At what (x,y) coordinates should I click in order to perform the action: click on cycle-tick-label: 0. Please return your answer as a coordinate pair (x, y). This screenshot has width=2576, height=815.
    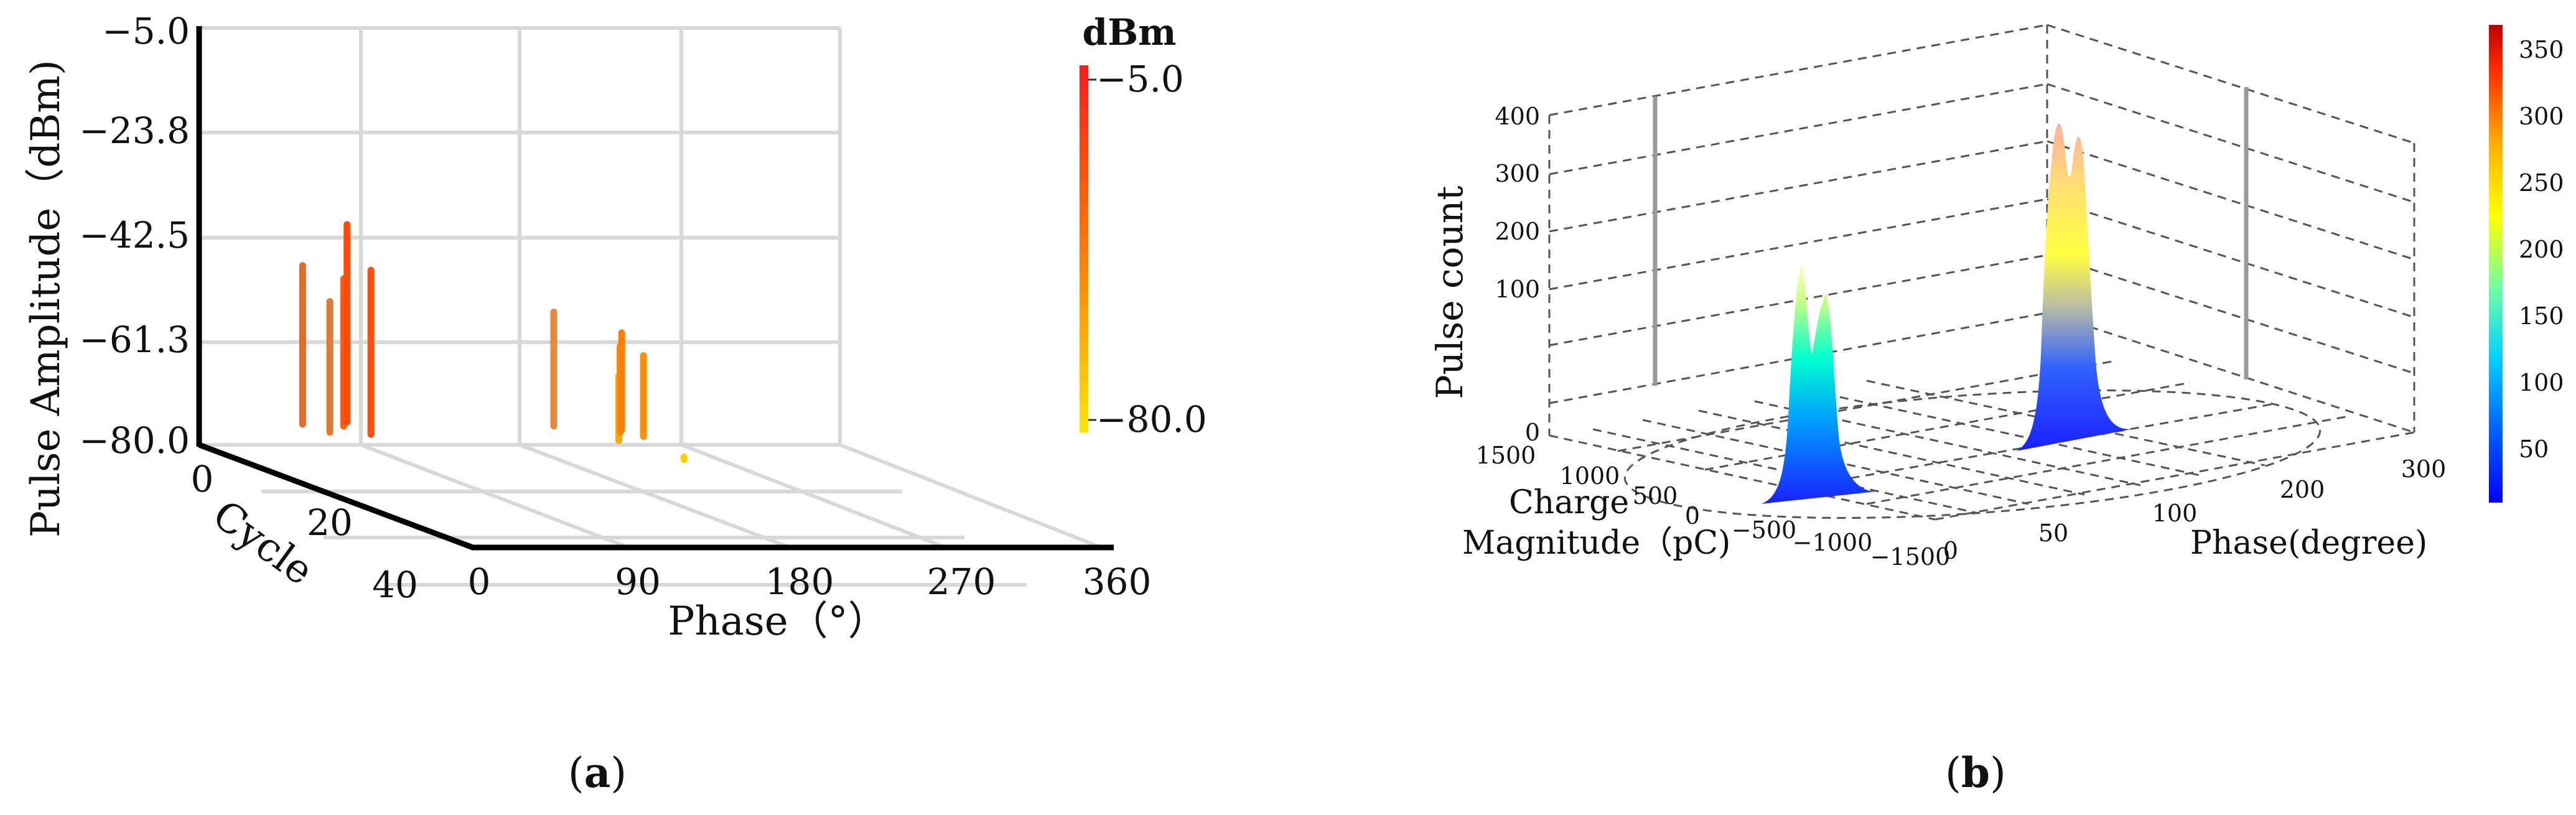
    Looking at the image, I should click on (203, 479).